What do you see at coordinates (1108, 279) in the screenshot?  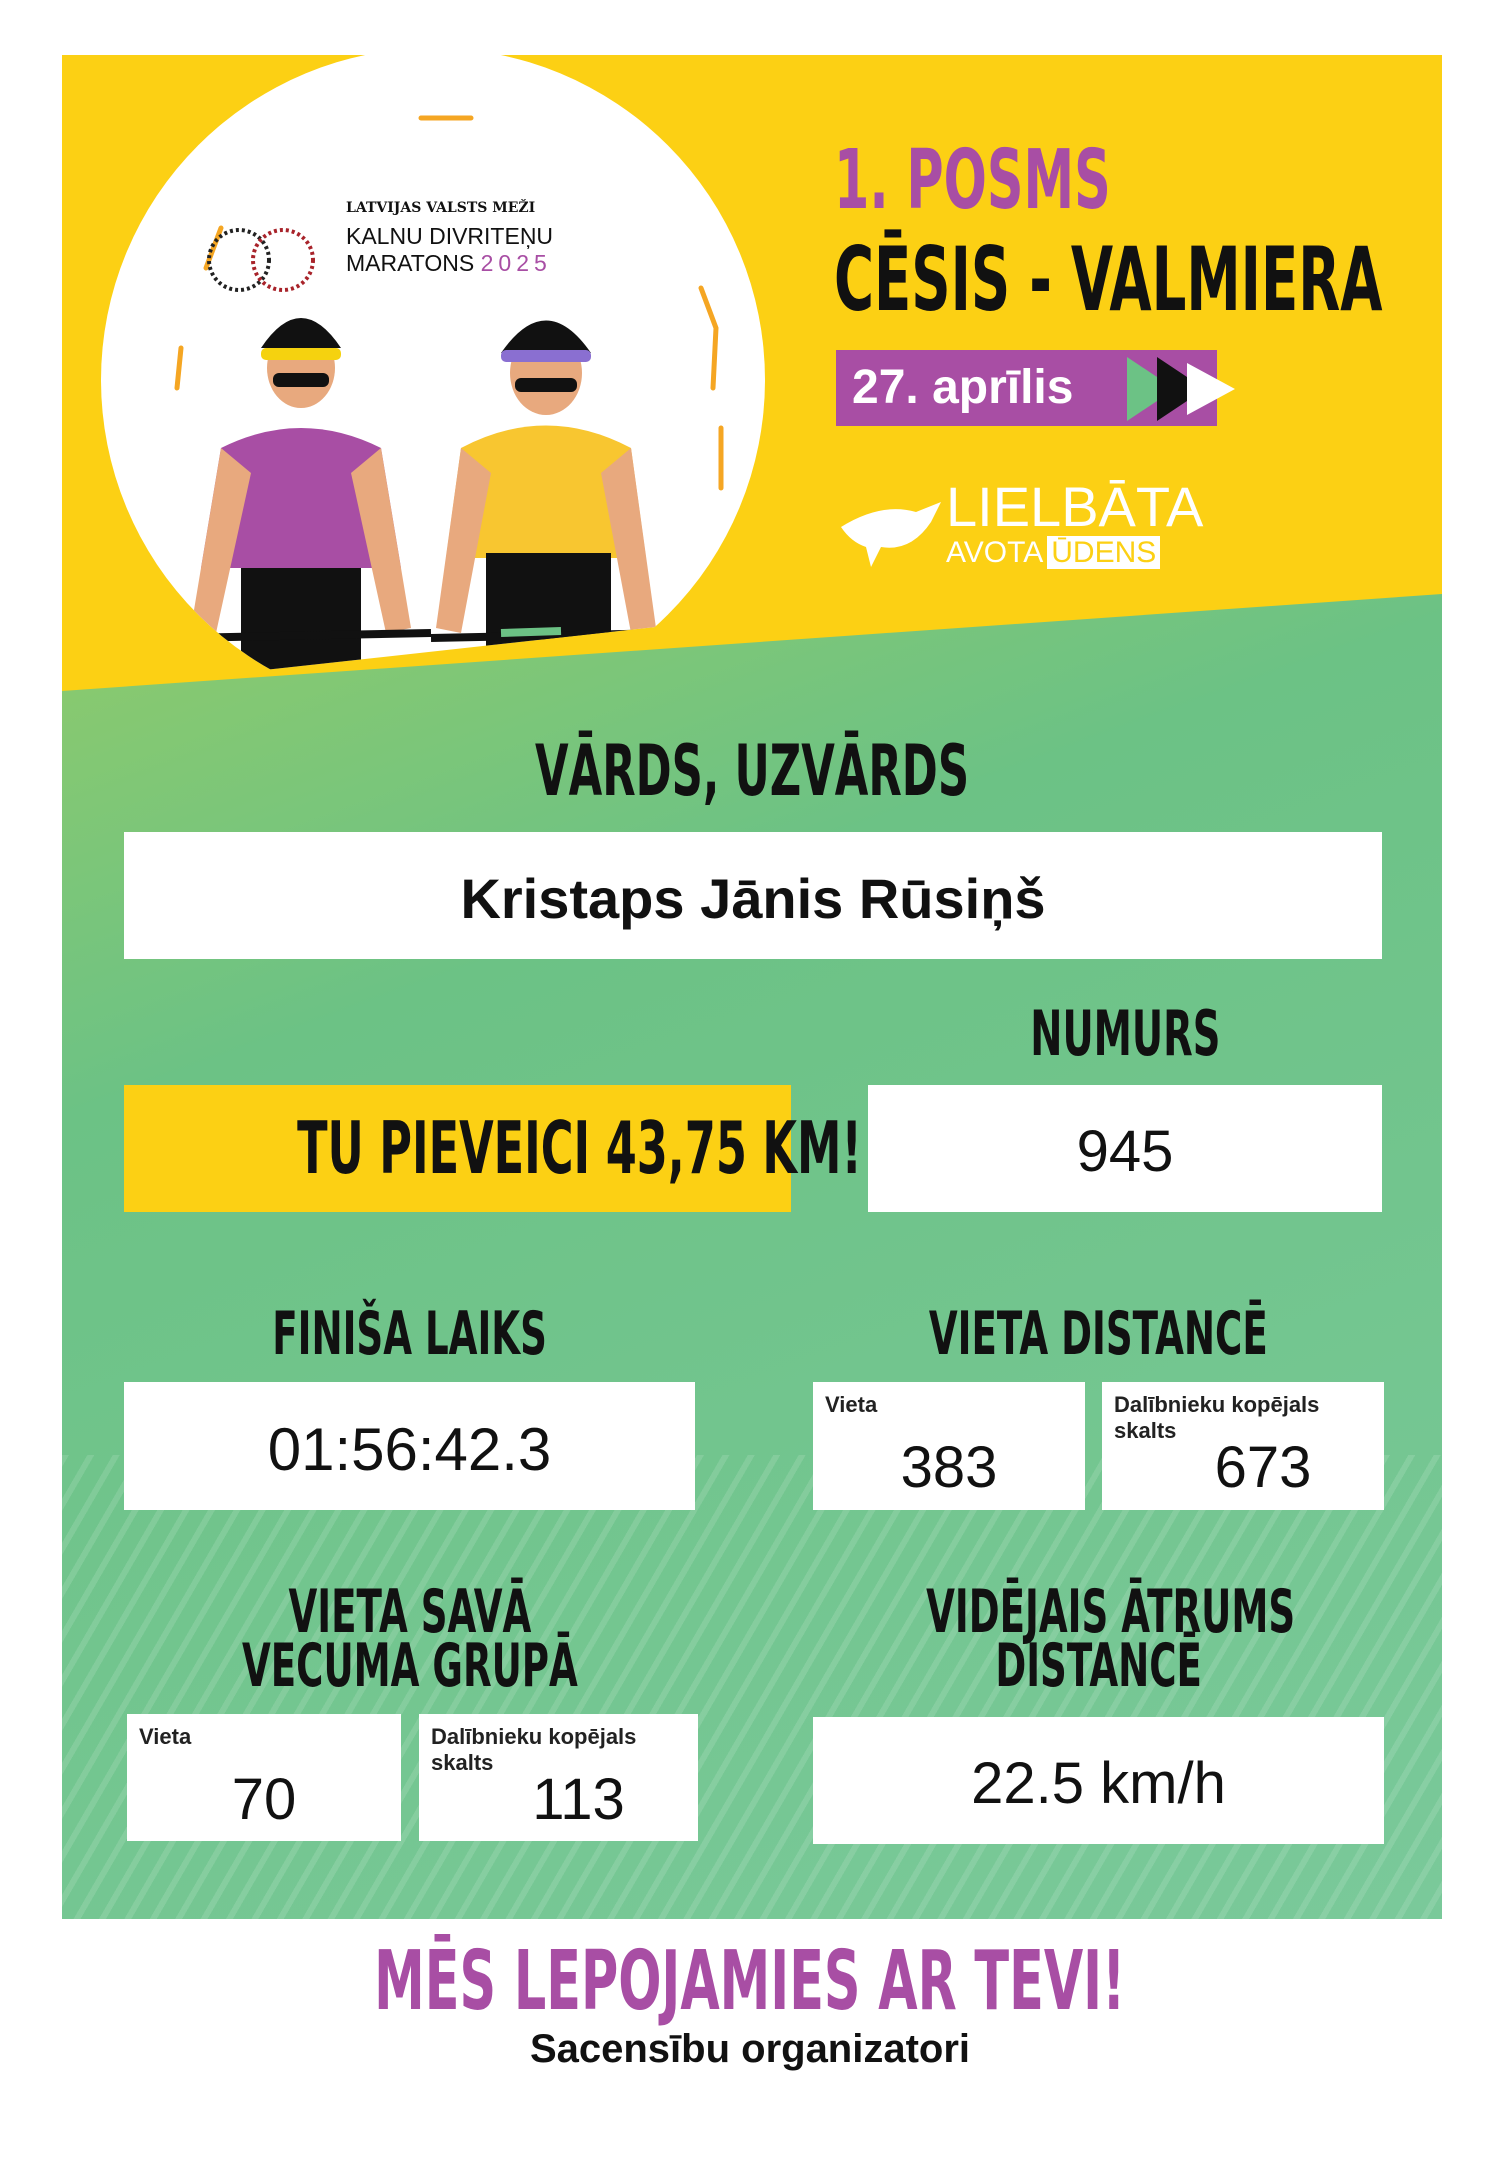 I see `route-title: CĒSIS - VALMIERA` at bounding box center [1108, 279].